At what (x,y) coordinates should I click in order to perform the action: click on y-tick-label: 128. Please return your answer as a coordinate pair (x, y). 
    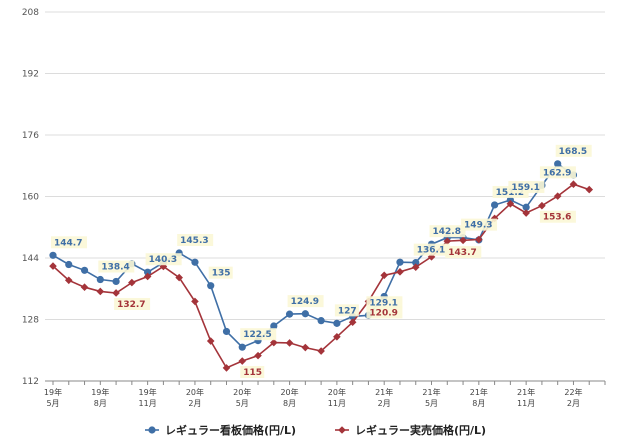
    Looking at the image, I should click on (30, 321).